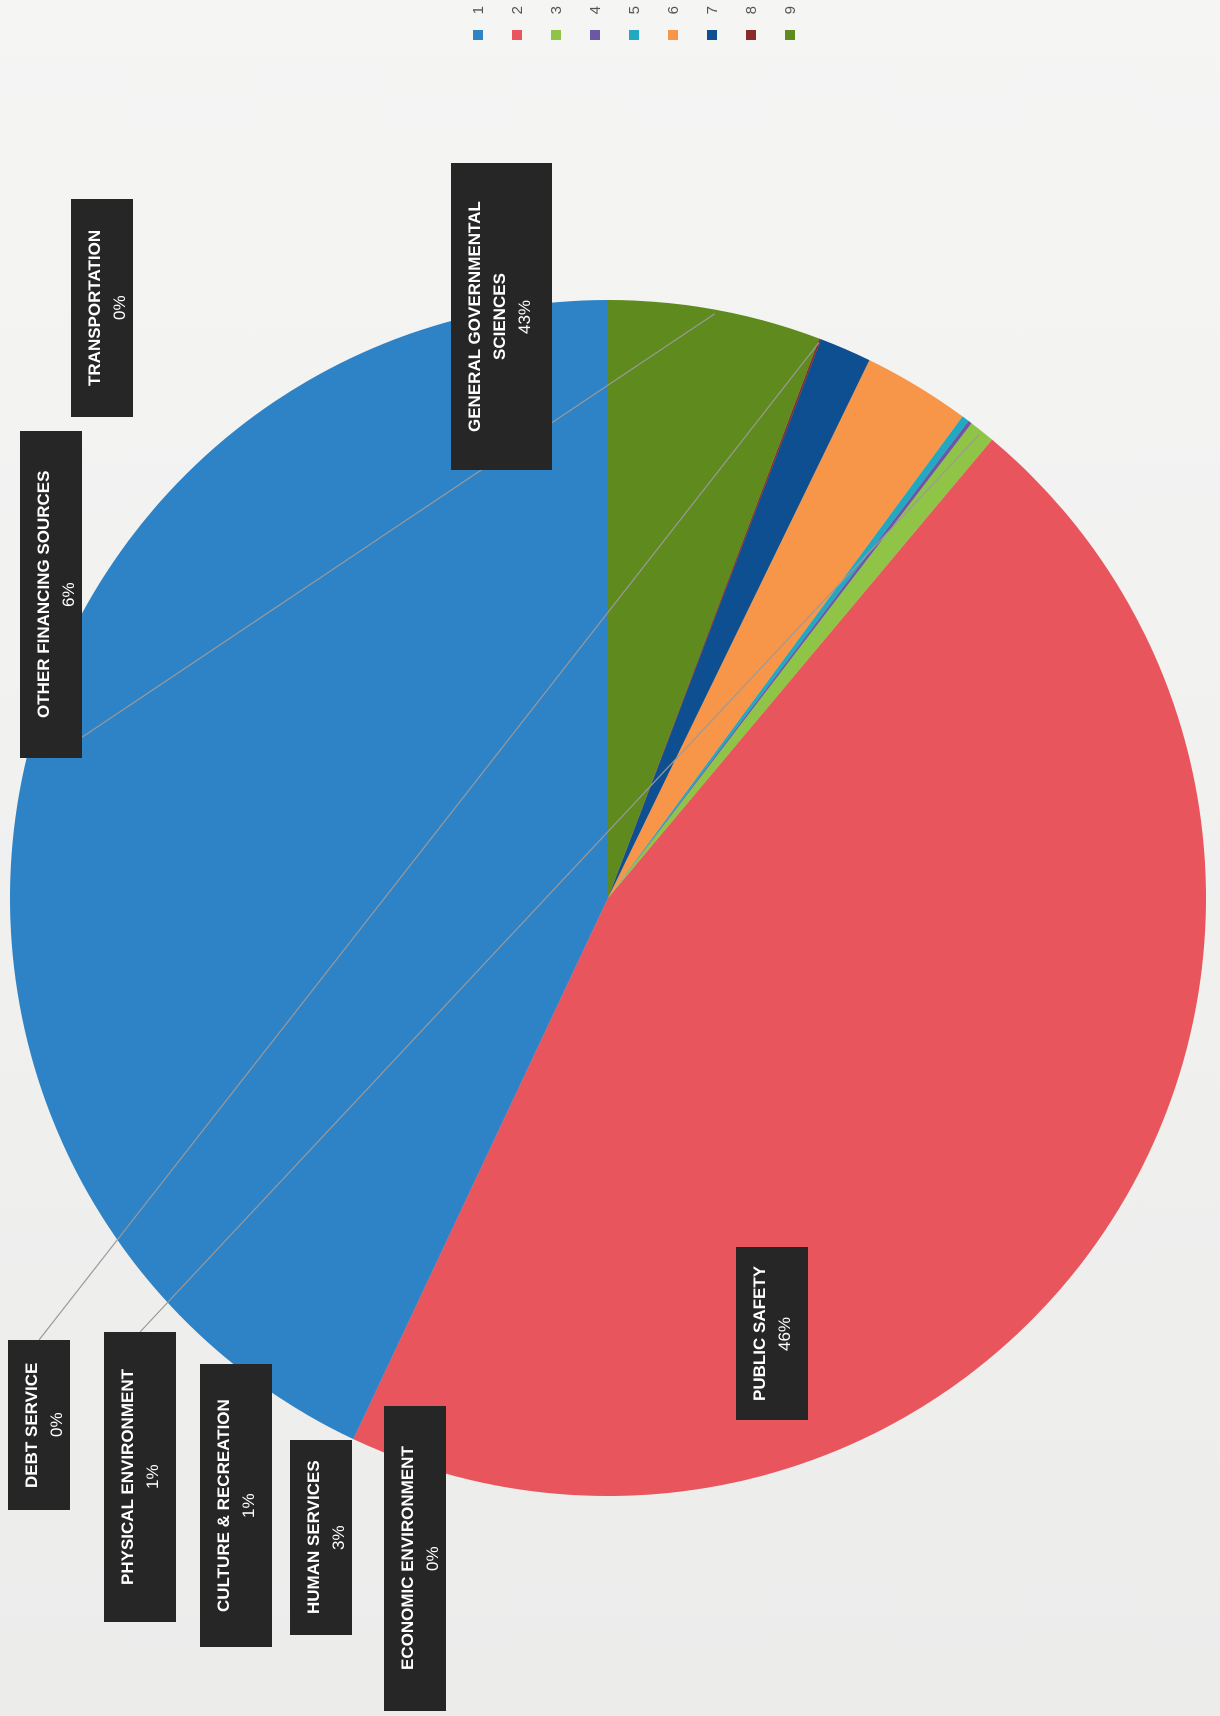 The width and height of the screenshot is (1220, 1716). What do you see at coordinates (634, 10) in the screenshot?
I see `legend-label: 5` at bounding box center [634, 10].